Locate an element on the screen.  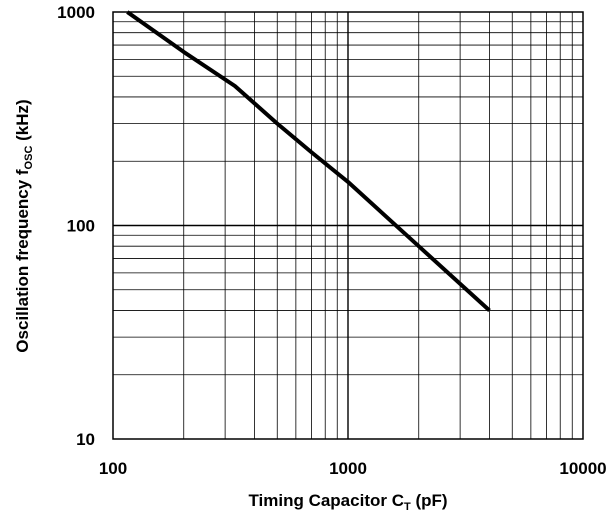
y-tick-label: 1000 is located at coordinates (76, 12).